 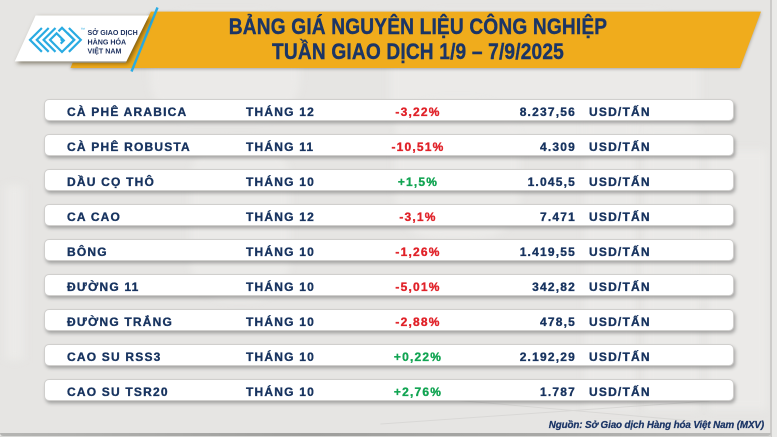 I want to click on svg-text: HÀNG HÓA, so click(x=107, y=41).